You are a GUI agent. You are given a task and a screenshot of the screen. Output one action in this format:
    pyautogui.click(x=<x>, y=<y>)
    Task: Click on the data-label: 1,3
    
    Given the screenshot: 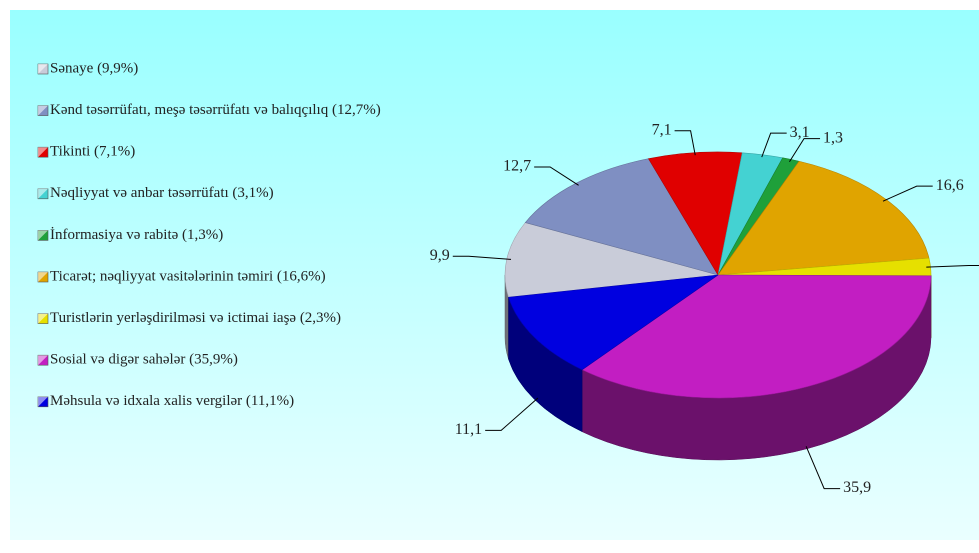 What is the action you would take?
    pyautogui.click(x=833, y=137)
    